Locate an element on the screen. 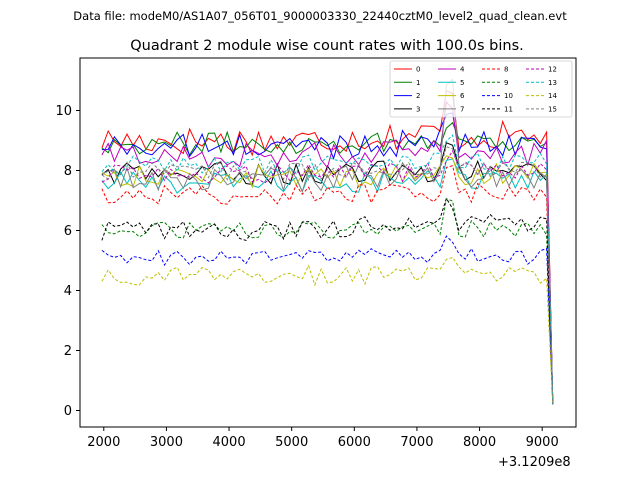  x-tick-label: 9000 is located at coordinates (542, 442).